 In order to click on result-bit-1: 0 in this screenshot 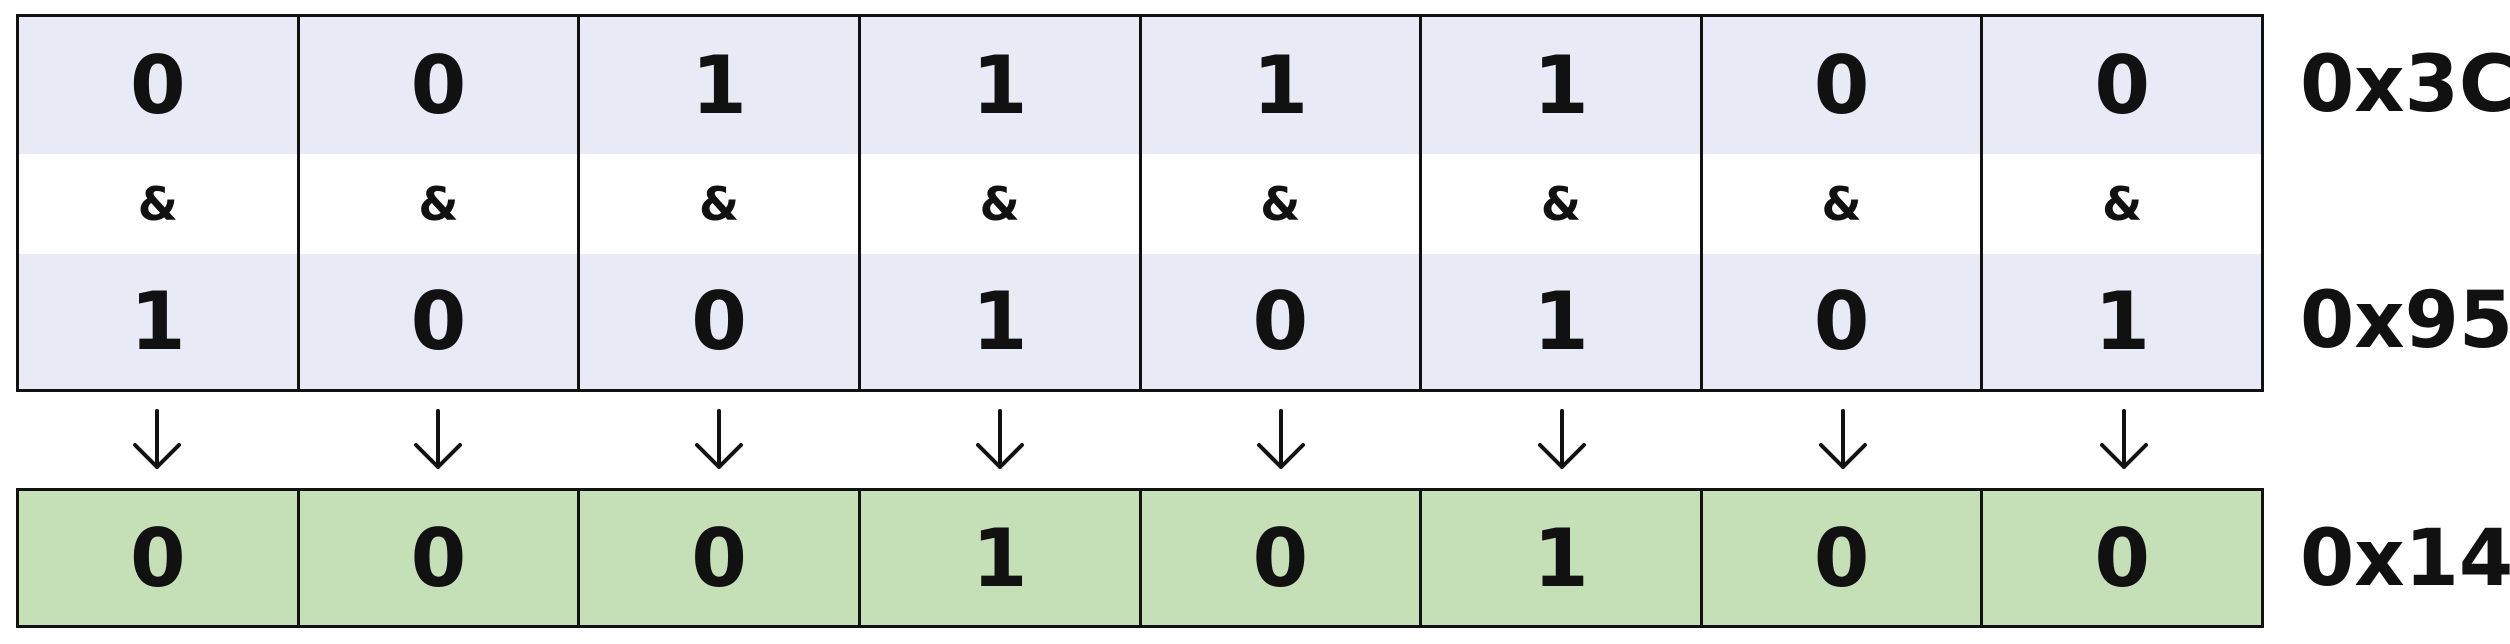, I will do `click(1840, 558)`.